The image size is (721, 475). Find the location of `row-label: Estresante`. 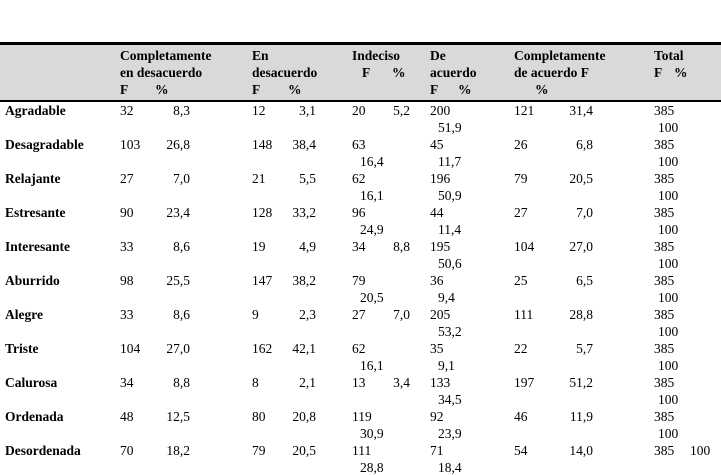

row-label: Estresante is located at coordinates (35, 212).